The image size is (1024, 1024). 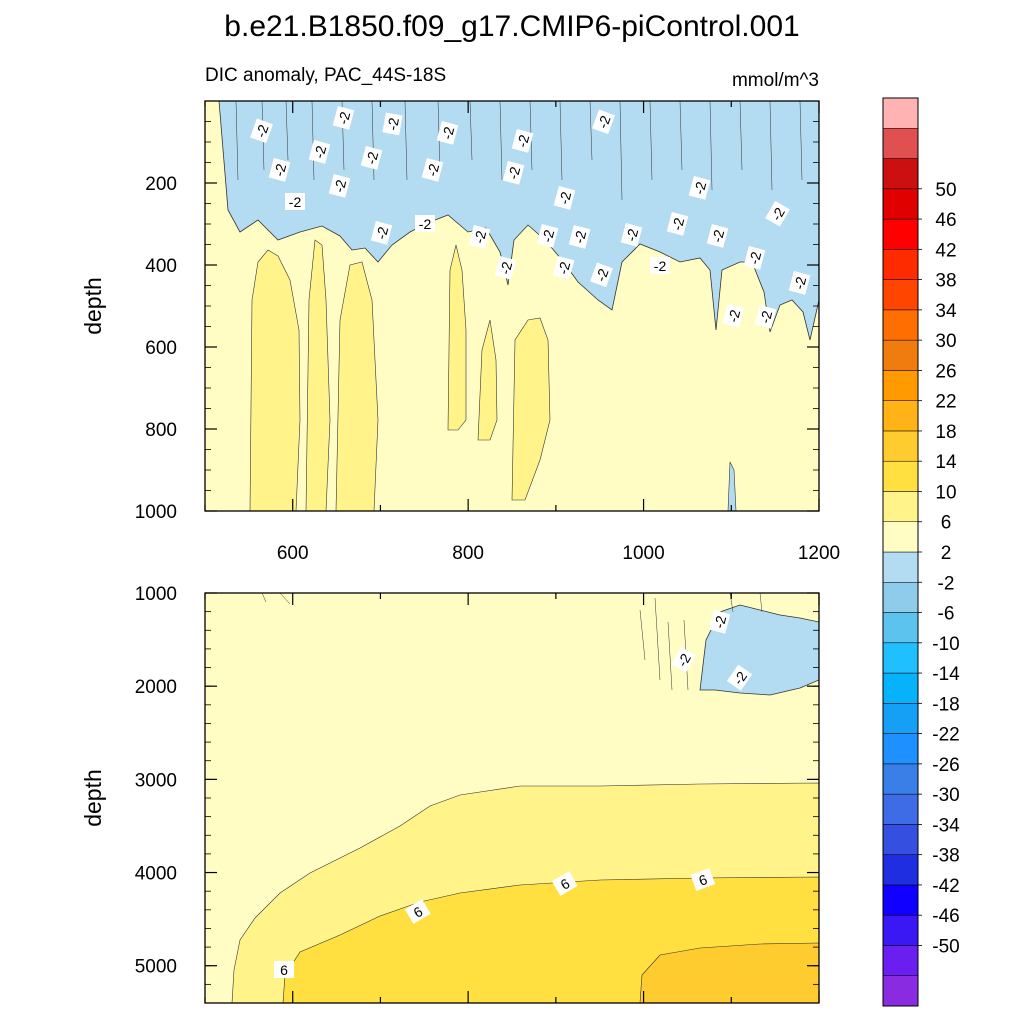 What do you see at coordinates (156, 780) in the screenshot?
I see `y-tick-label: 3000` at bounding box center [156, 780].